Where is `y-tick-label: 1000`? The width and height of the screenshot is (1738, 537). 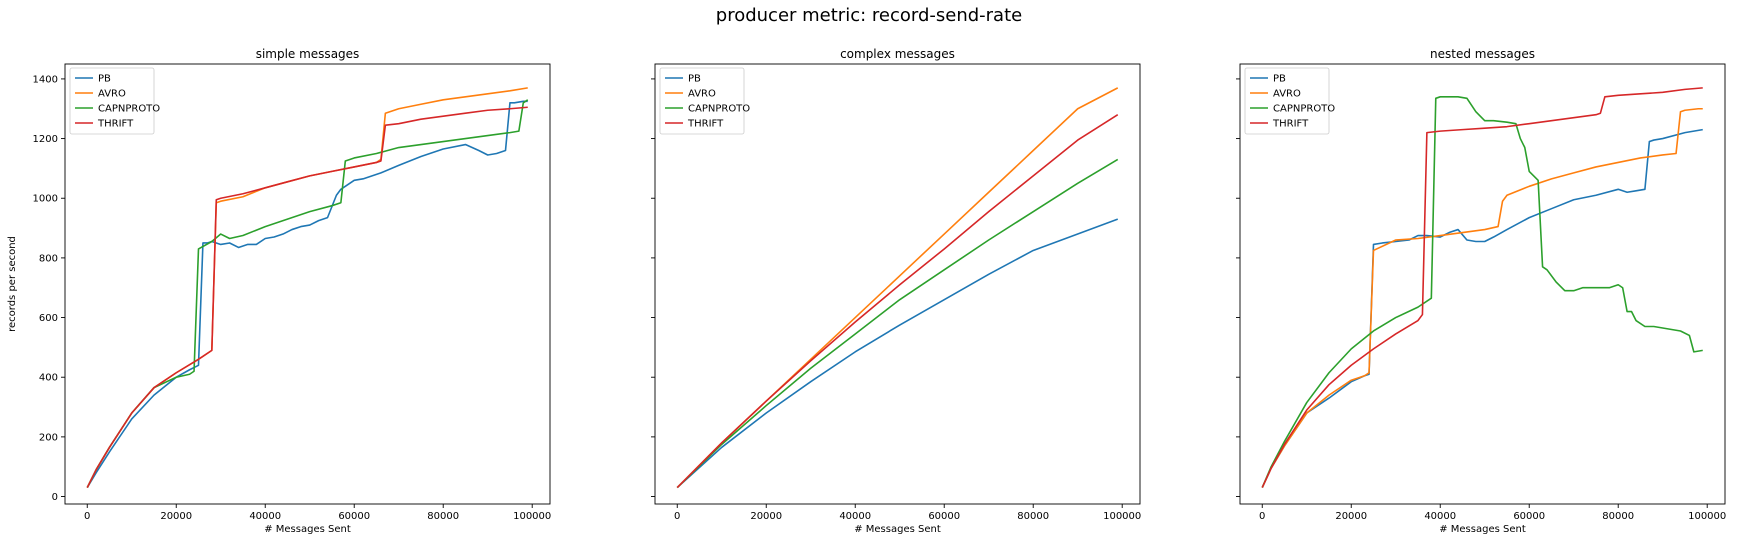
y-tick-label: 1000 is located at coordinates (45, 199).